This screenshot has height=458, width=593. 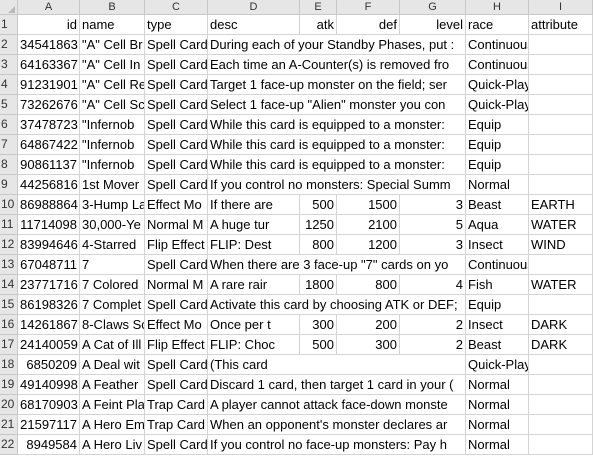 What do you see at coordinates (176, 7) in the screenshot?
I see `column-header-c: C` at bounding box center [176, 7].